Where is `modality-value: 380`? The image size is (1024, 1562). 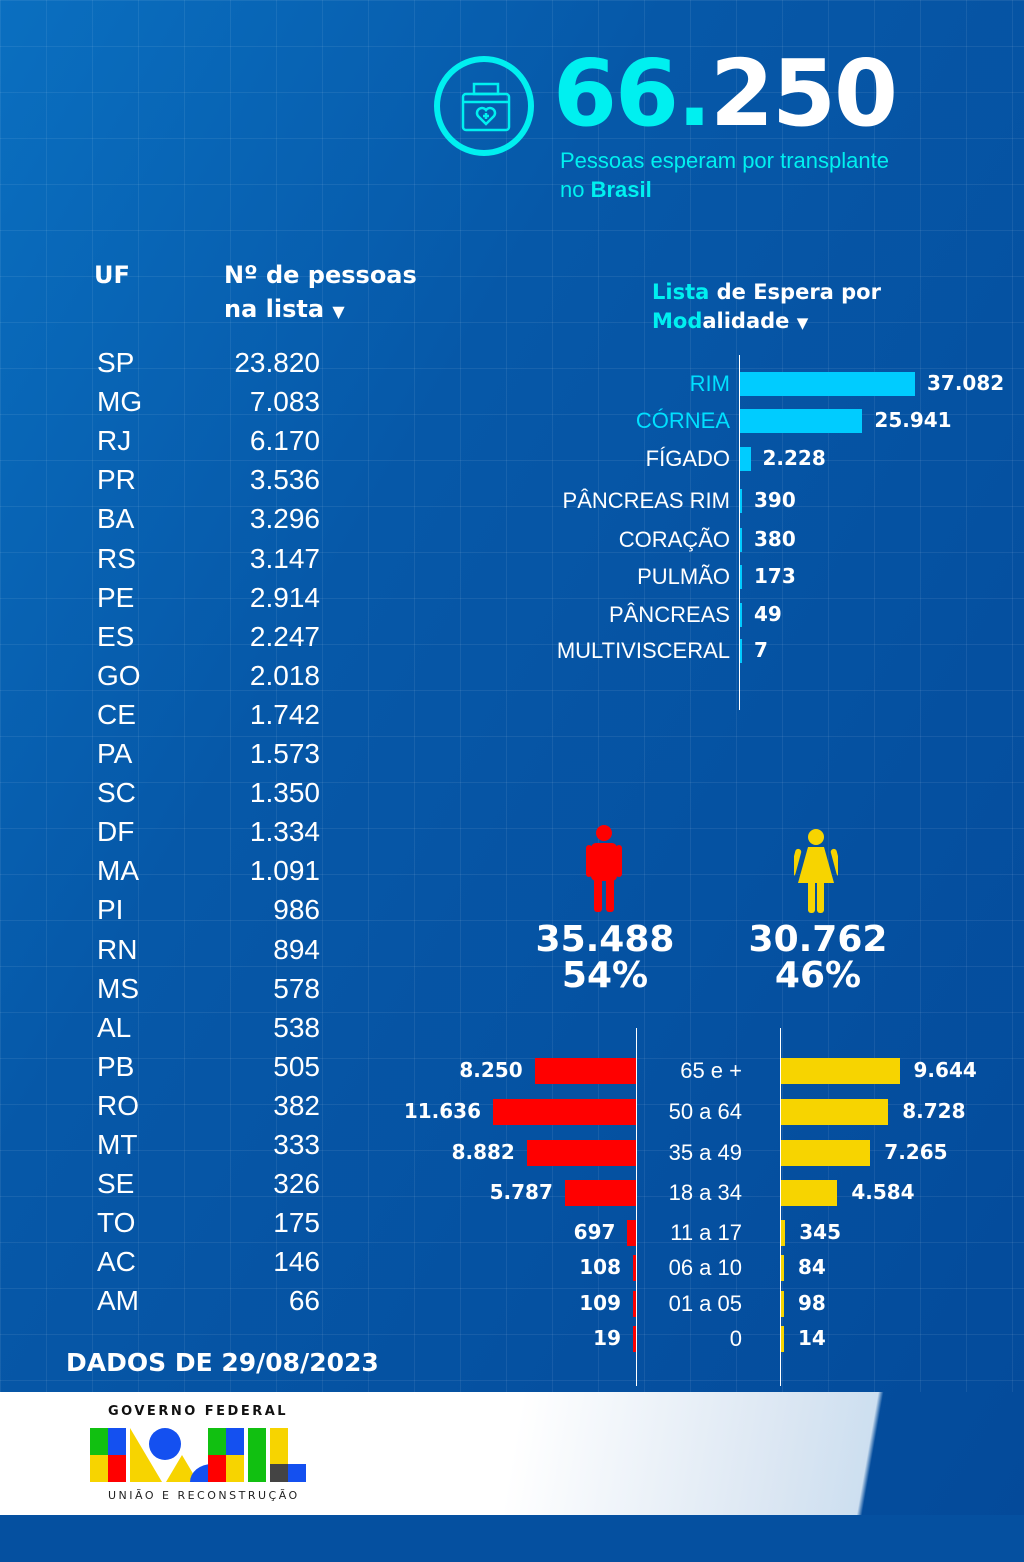 modality-value: 380 is located at coordinates (775, 539).